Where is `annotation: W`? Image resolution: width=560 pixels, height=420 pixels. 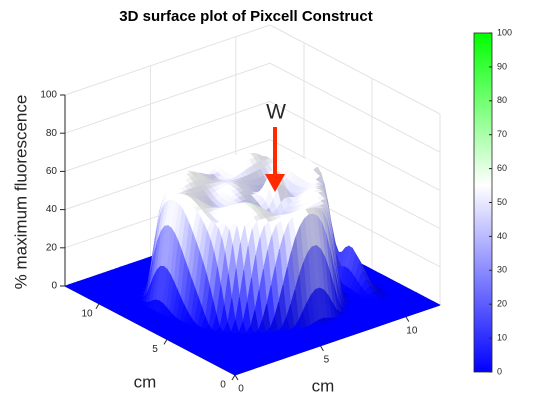 annotation: W is located at coordinates (275, 146).